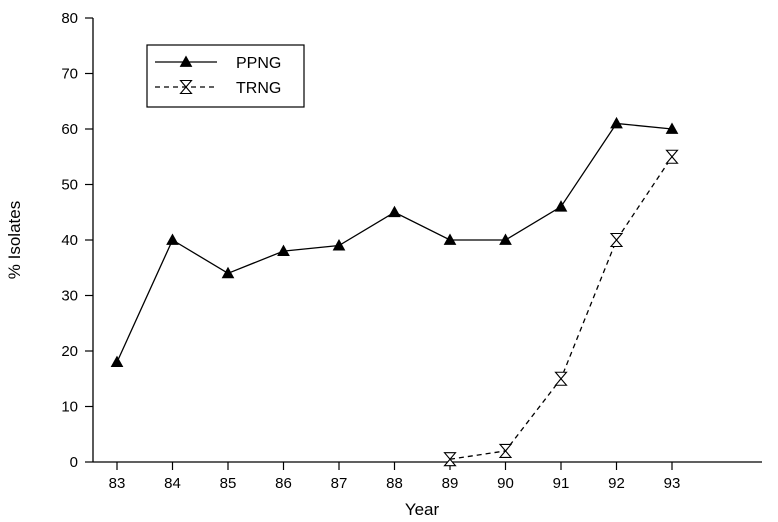 This screenshot has height=522, width=778. I want to click on y-ticks: 0 10 20 30 40 50 60 70 80, so click(77, 240).